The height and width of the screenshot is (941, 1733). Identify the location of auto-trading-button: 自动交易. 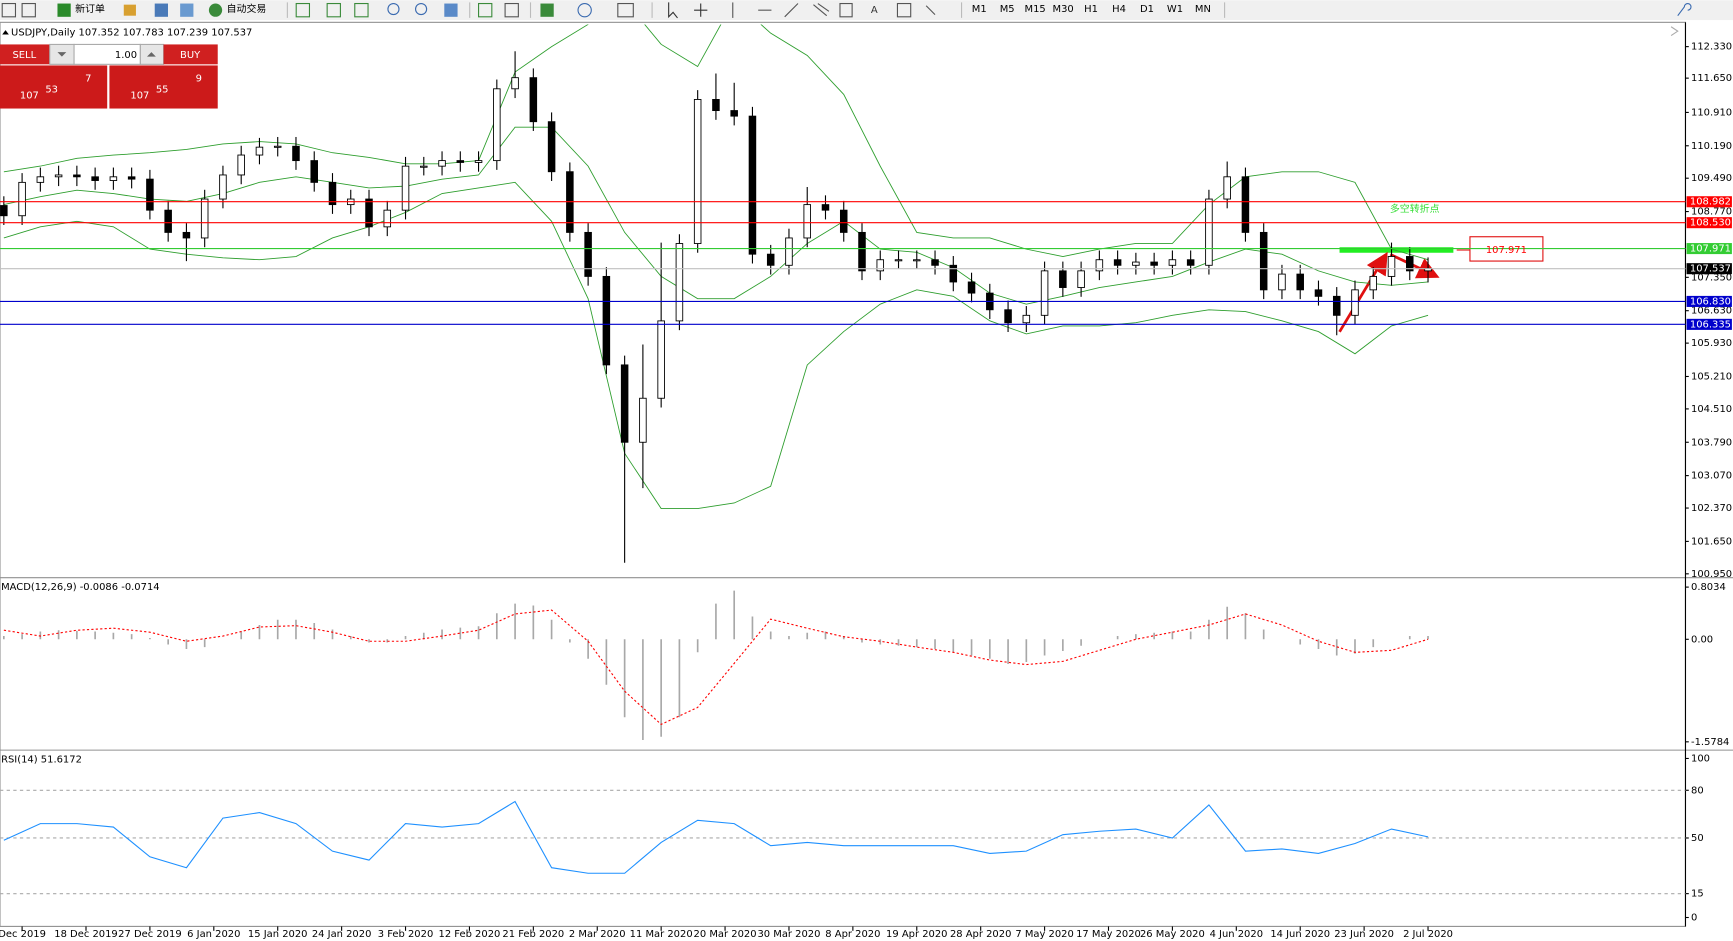
(247, 8).